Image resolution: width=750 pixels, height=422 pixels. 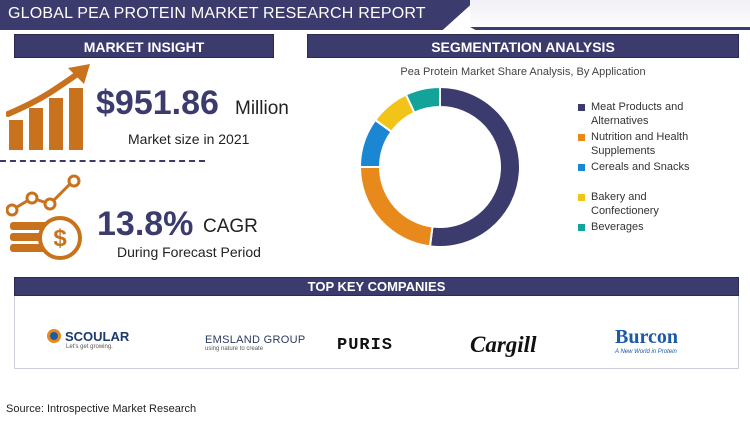 What do you see at coordinates (646, 352) in the screenshot?
I see `burcon-tagline: A New World in Protein` at bounding box center [646, 352].